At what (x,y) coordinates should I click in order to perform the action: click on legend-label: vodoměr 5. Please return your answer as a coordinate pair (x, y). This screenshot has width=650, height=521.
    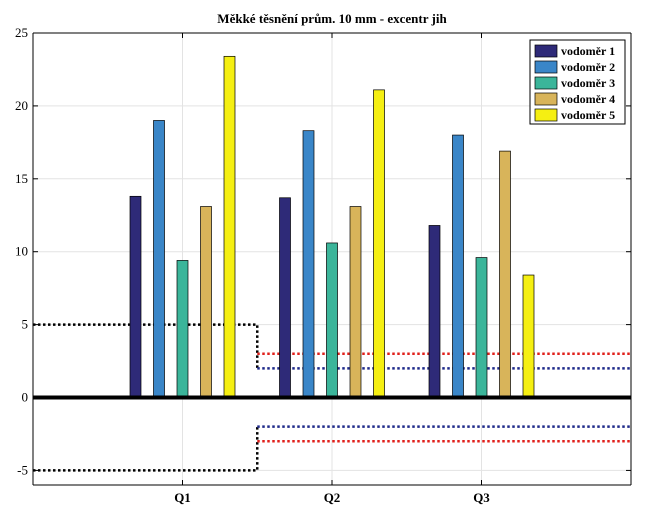
    Looking at the image, I should click on (588, 115).